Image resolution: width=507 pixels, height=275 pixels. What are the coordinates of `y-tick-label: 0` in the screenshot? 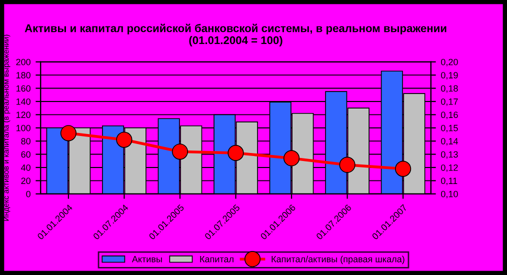 It's located at (28, 194).